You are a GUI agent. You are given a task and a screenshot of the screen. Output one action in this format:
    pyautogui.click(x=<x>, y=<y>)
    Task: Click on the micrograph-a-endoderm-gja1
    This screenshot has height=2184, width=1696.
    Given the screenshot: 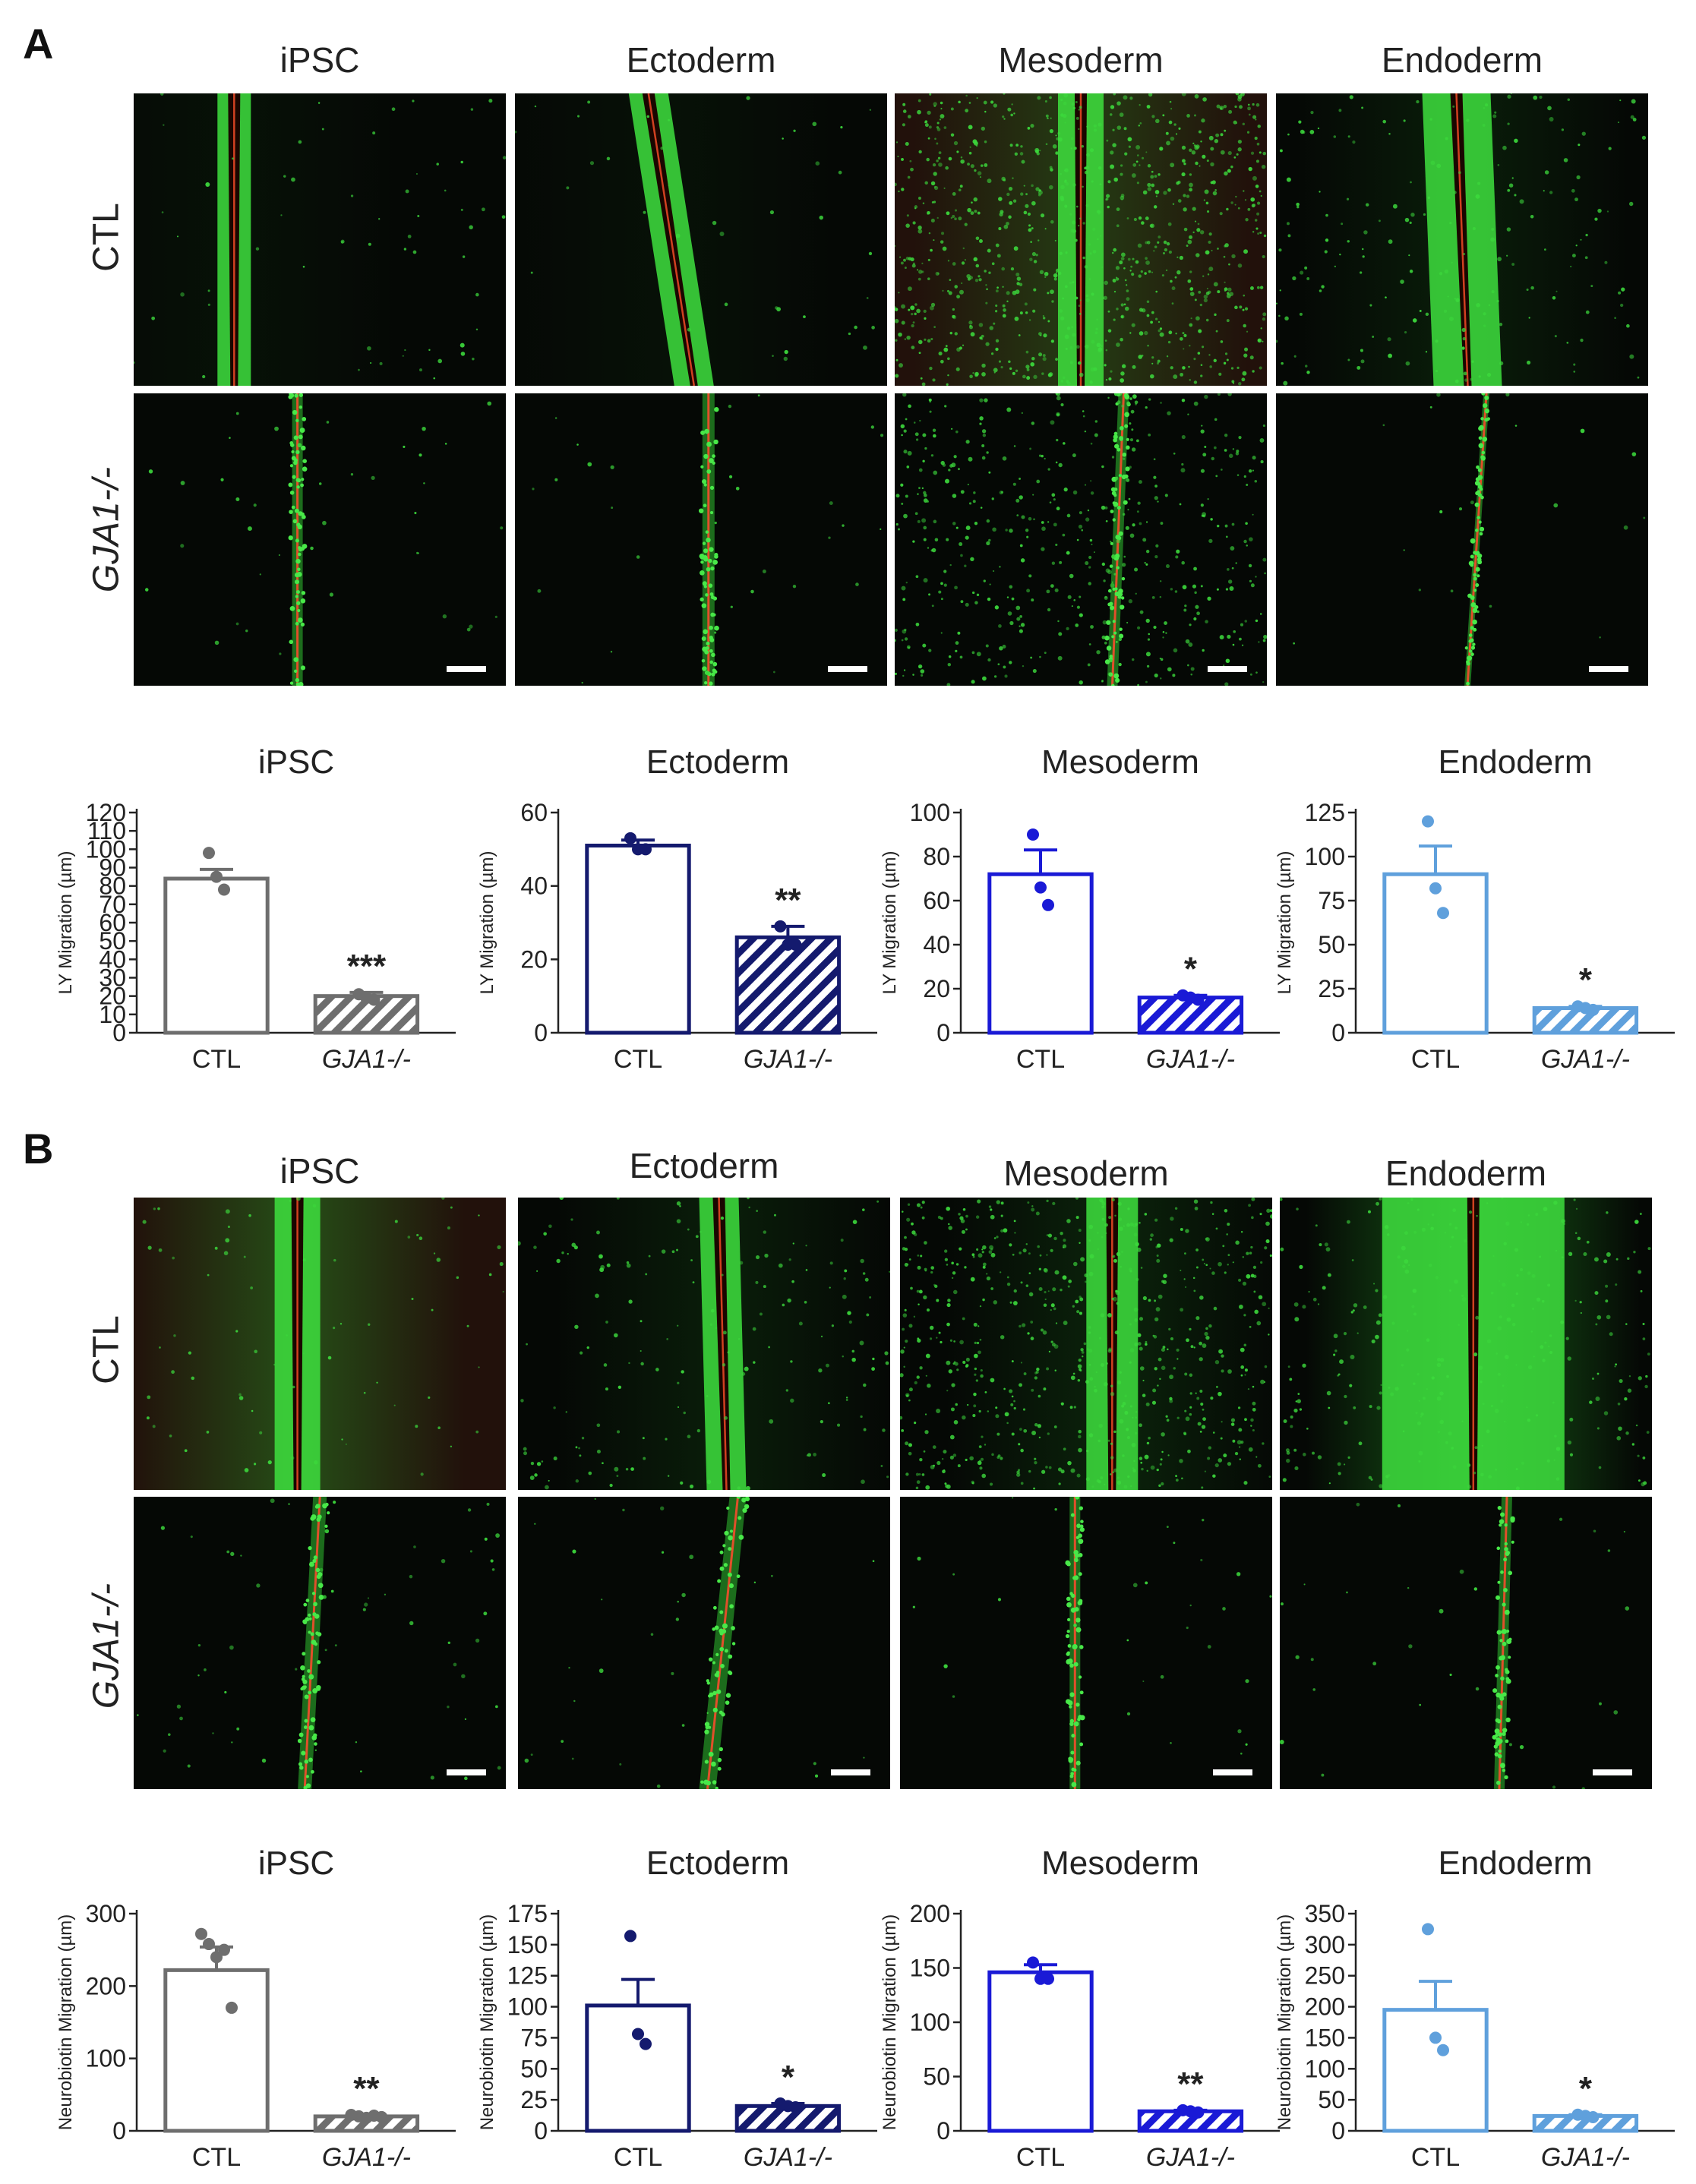 What is the action you would take?
    pyautogui.click(x=1462, y=539)
    